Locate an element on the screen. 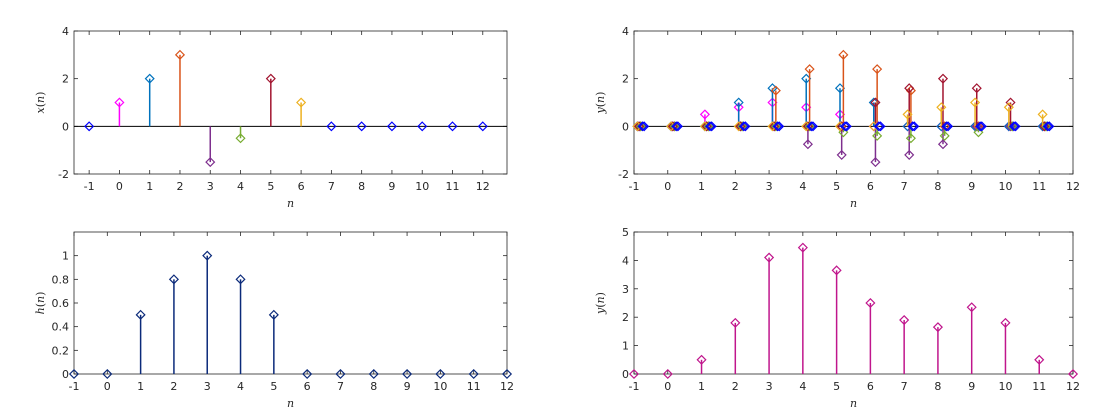 The height and width of the screenshot is (420, 1120). y-axis-label-part: h is located at coordinates (40, 310).